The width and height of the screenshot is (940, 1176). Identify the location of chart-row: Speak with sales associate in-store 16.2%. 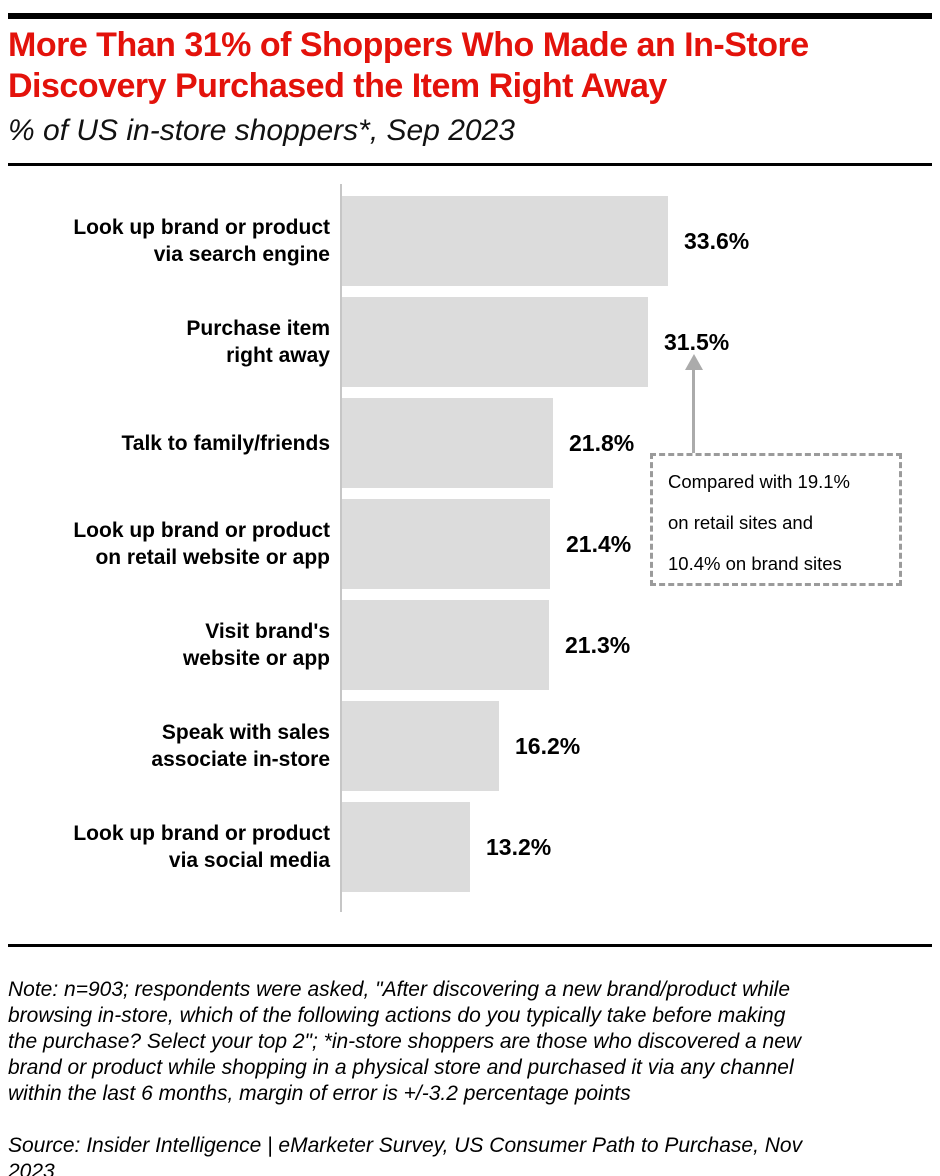
(470, 746).